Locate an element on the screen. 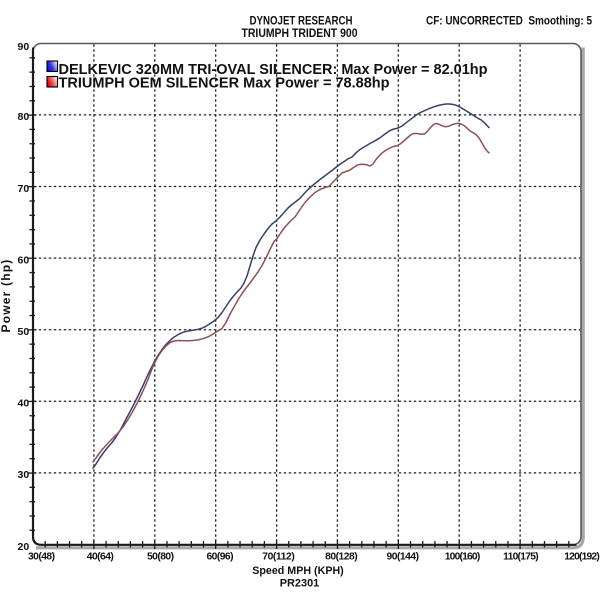  svg-text: PR2301 is located at coordinates (300, 583).